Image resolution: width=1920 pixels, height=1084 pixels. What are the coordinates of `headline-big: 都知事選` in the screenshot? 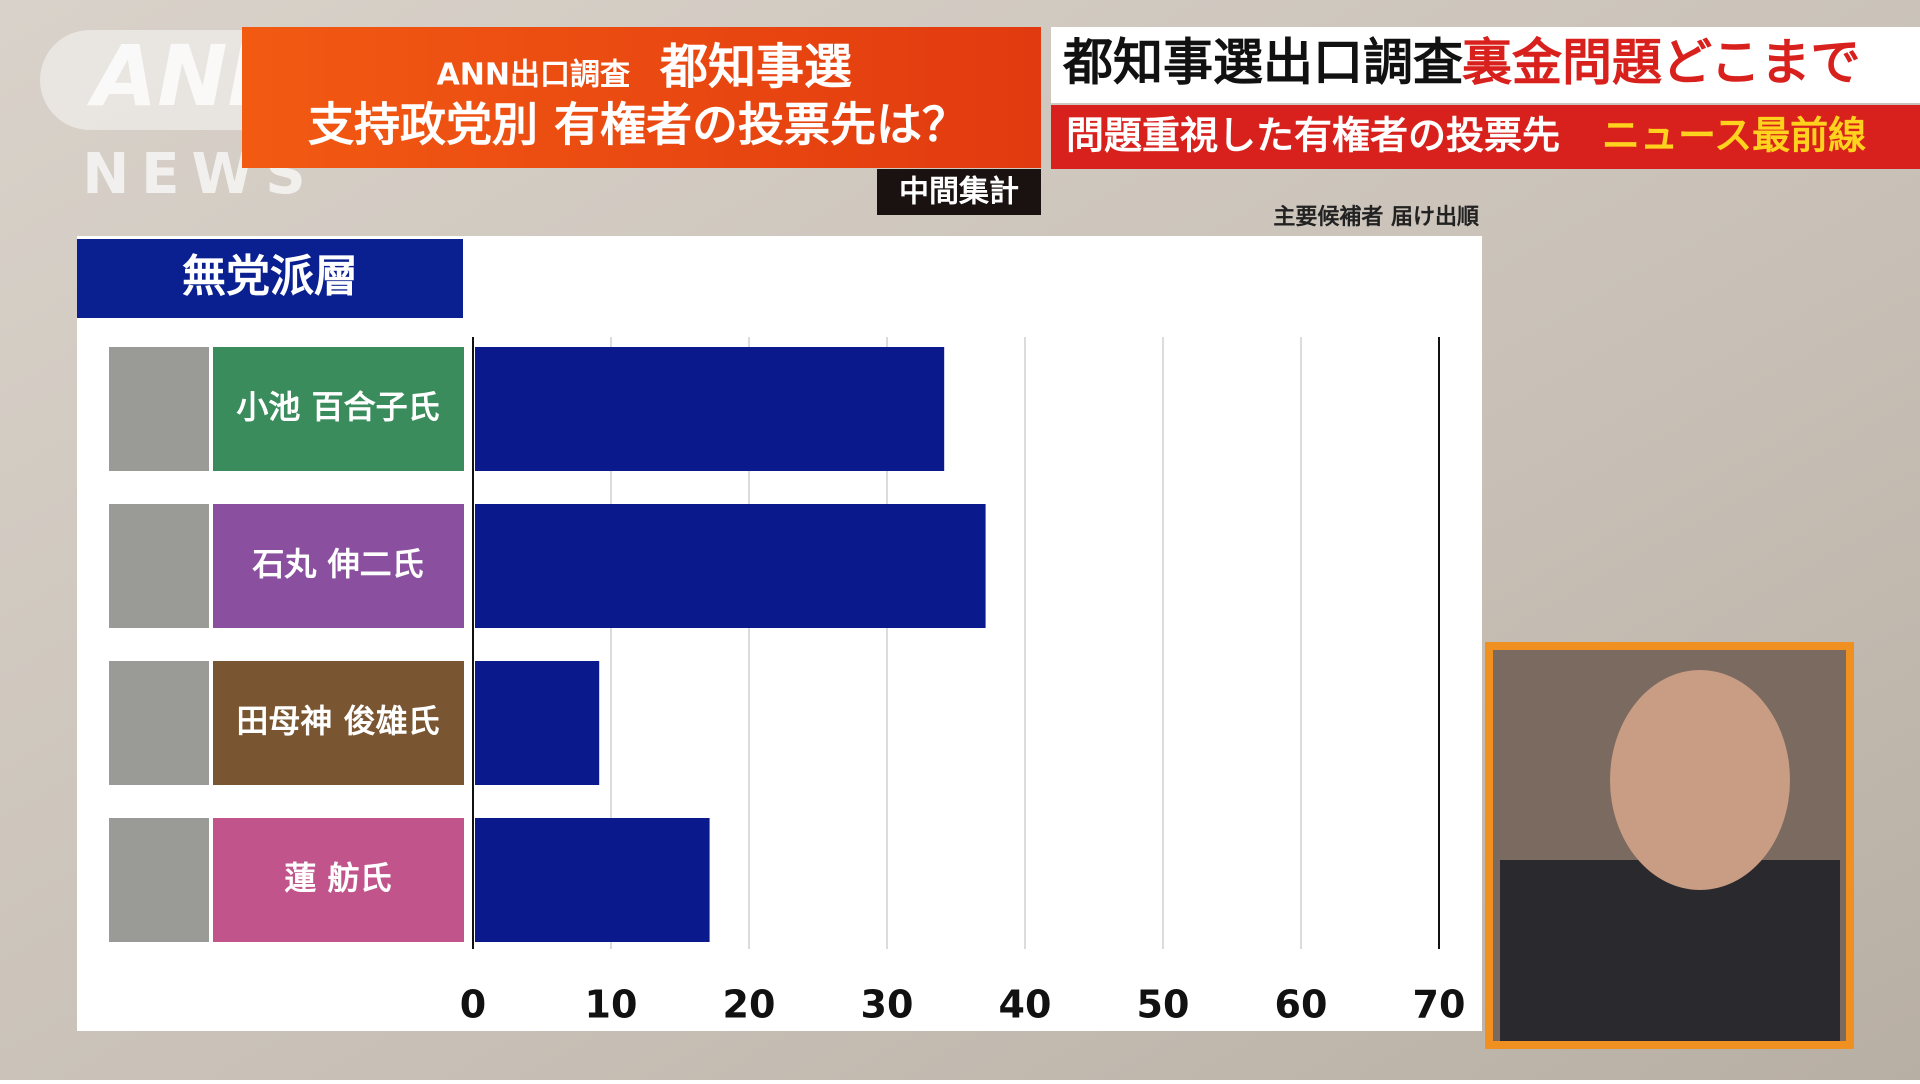 It's located at (755, 67).